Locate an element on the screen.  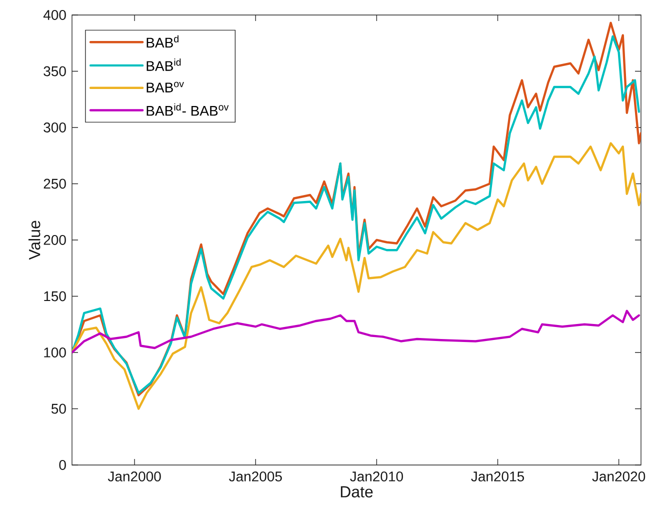
y-tick-label: 350 is located at coordinates (55, 71).